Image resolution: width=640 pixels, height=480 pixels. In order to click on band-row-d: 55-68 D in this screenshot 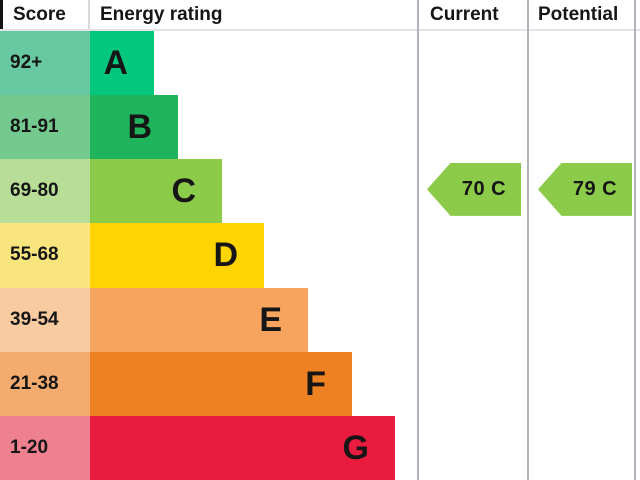, I will do `click(208, 255)`.